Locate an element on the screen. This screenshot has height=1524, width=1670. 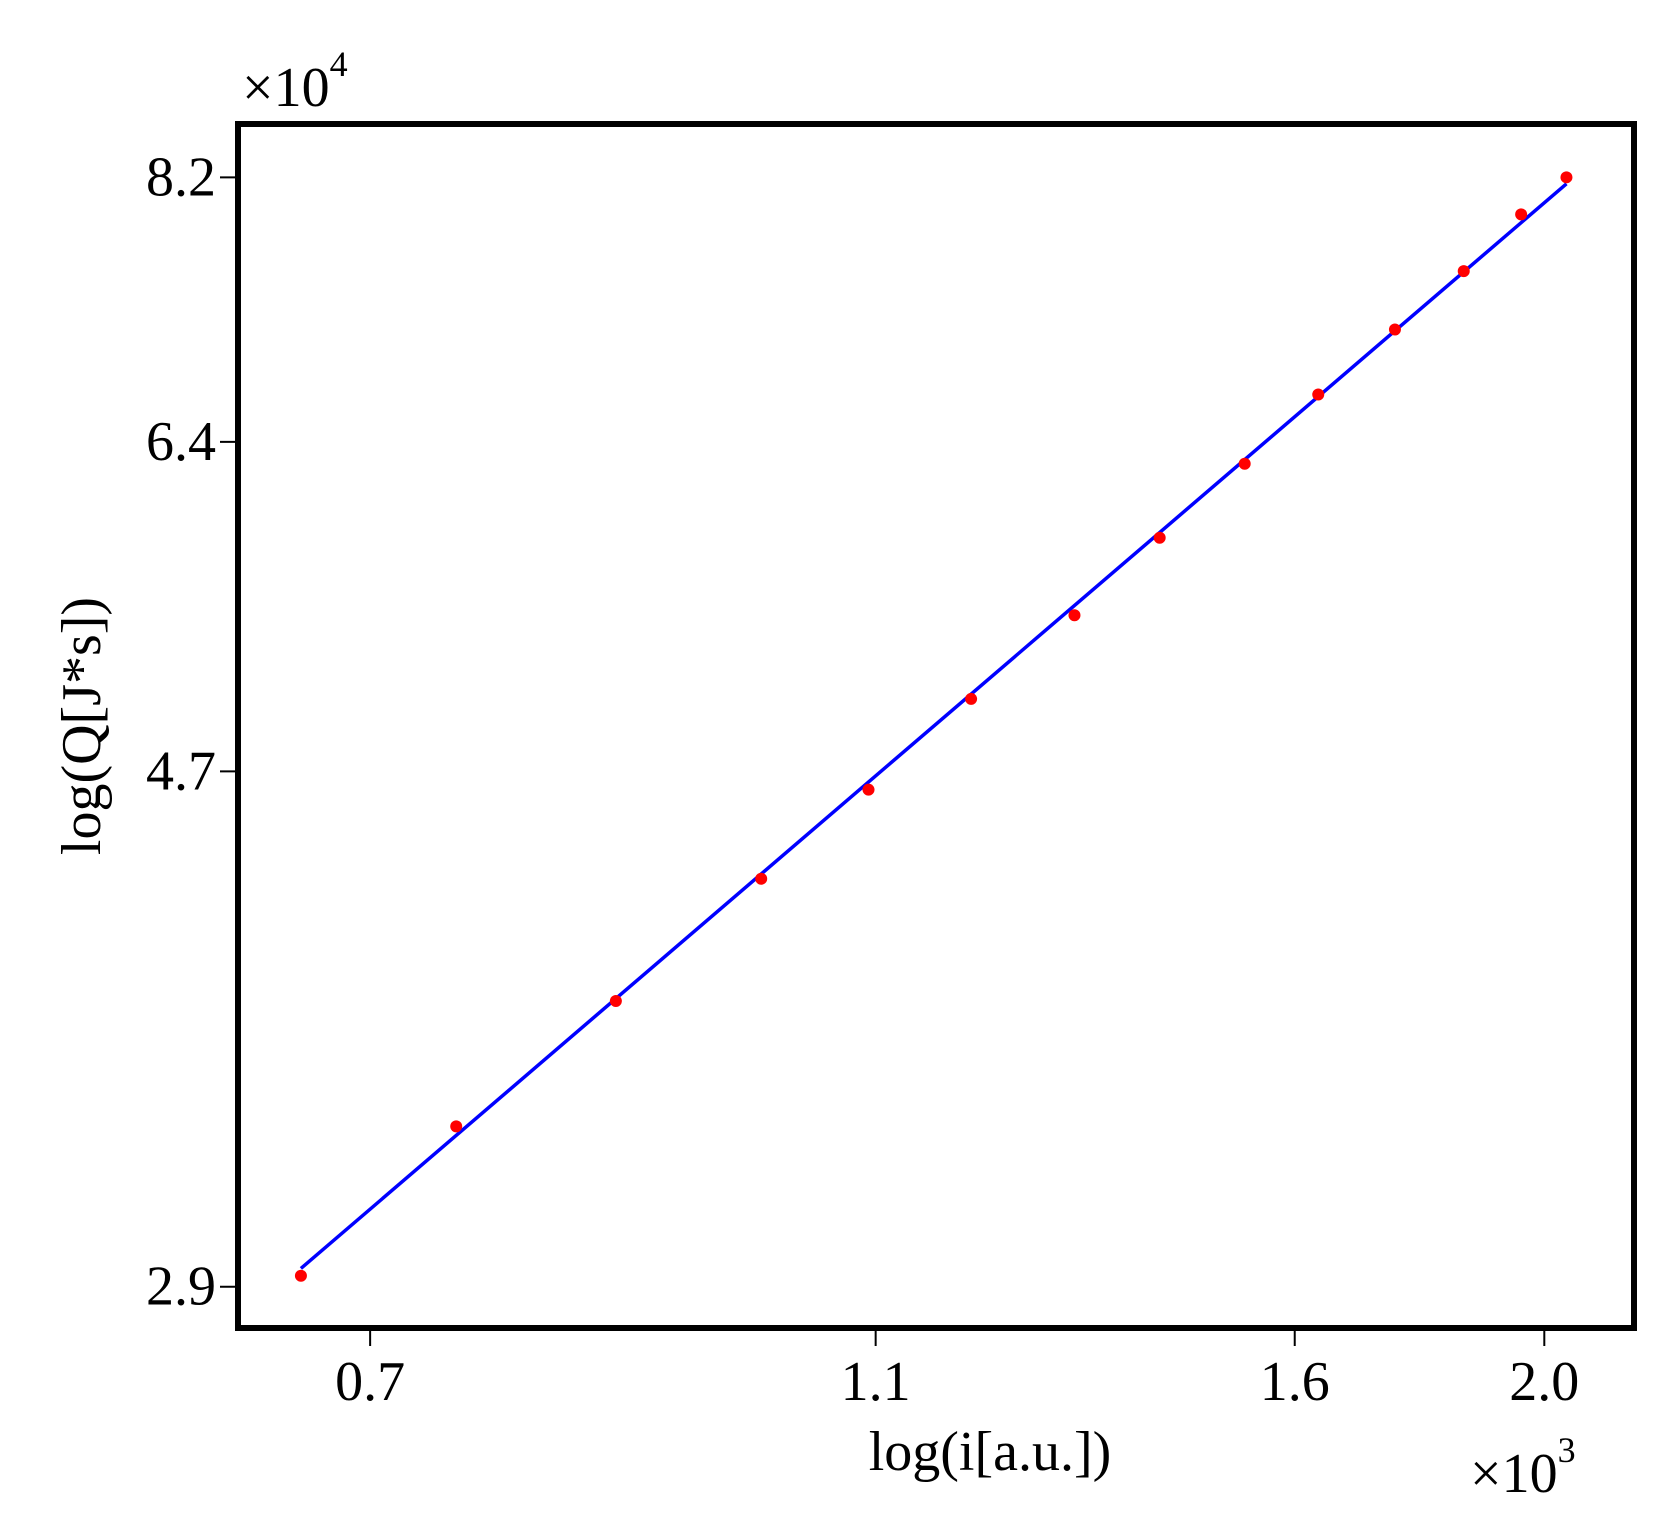
x-multiplier-base: ×10 is located at coordinates (1514, 1474).